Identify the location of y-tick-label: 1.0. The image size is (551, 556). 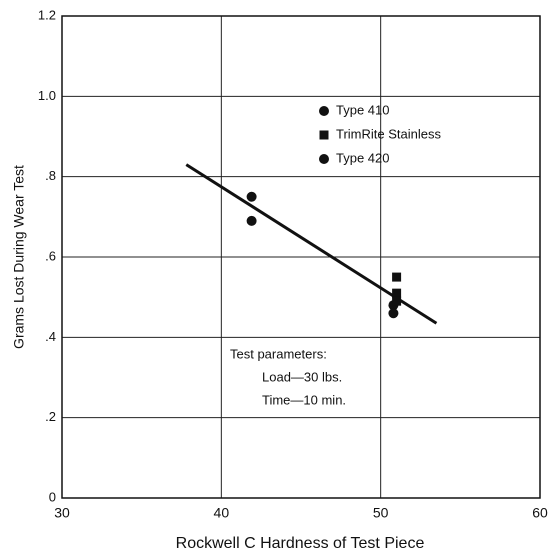
(47, 95).